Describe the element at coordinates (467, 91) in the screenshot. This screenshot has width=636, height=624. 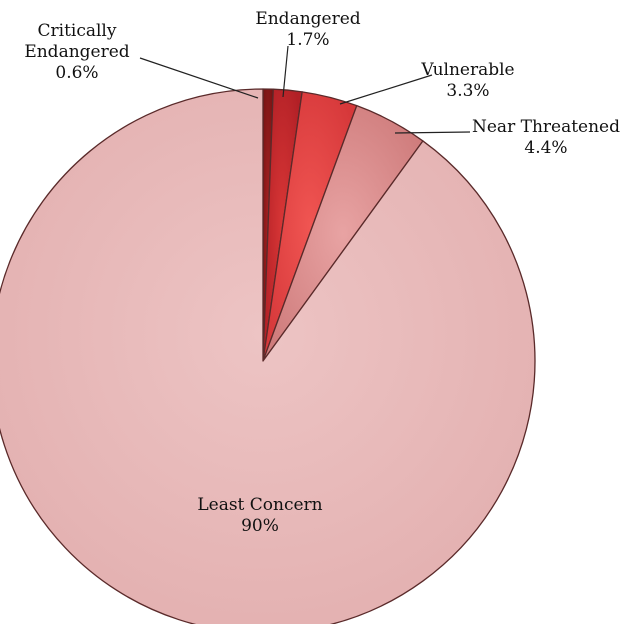
I see `value-text: 3.3%` at that location.